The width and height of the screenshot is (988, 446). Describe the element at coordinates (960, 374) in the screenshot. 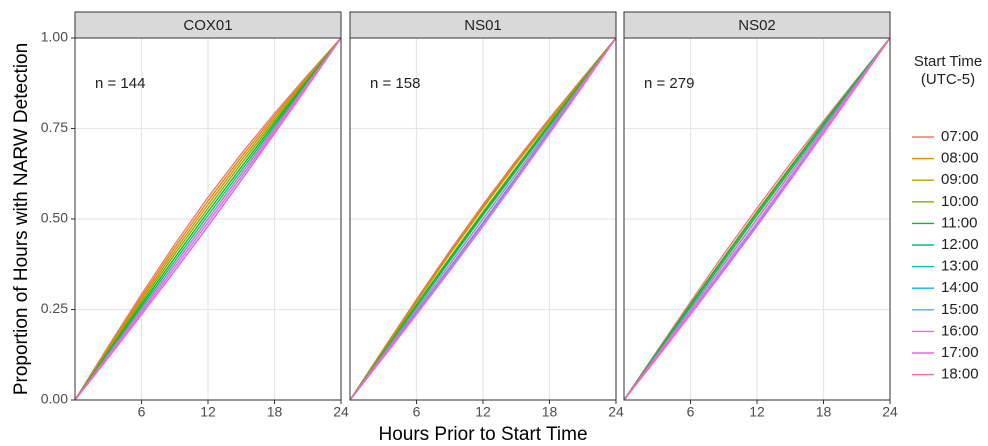

I see `legend-label: 18:00` at that location.